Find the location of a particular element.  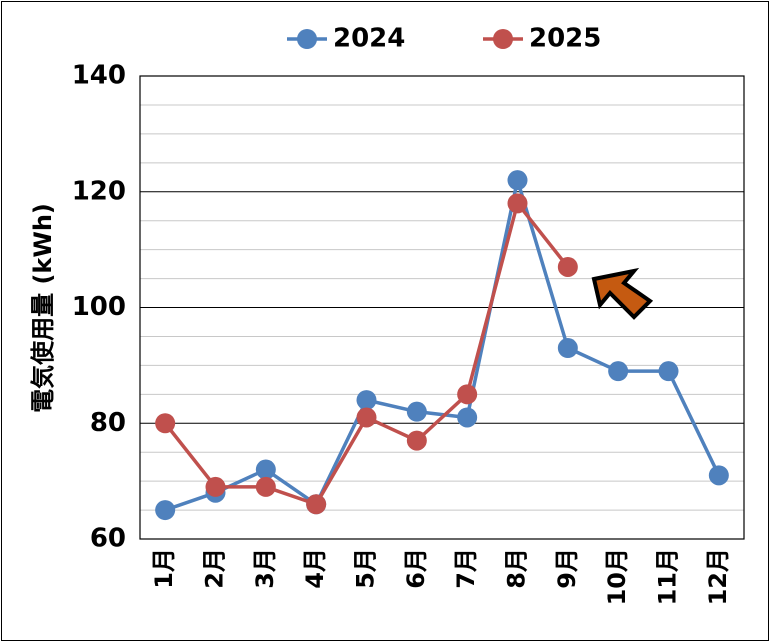

y-tick-label: 80 is located at coordinates (108, 423).